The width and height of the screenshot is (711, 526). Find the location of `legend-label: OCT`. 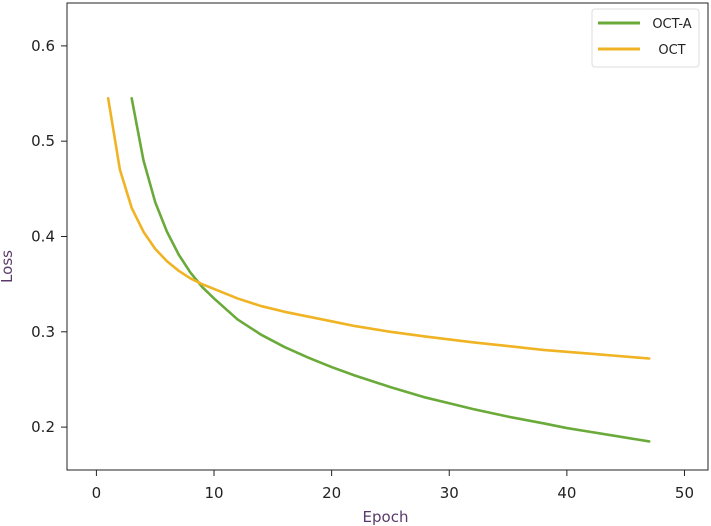

legend-label: OCT is located at coordinates (671, 50).